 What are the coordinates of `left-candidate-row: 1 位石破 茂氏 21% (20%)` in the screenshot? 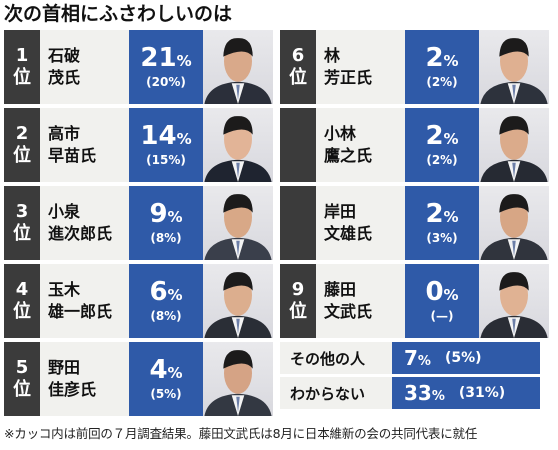 It's located at (138, 67).